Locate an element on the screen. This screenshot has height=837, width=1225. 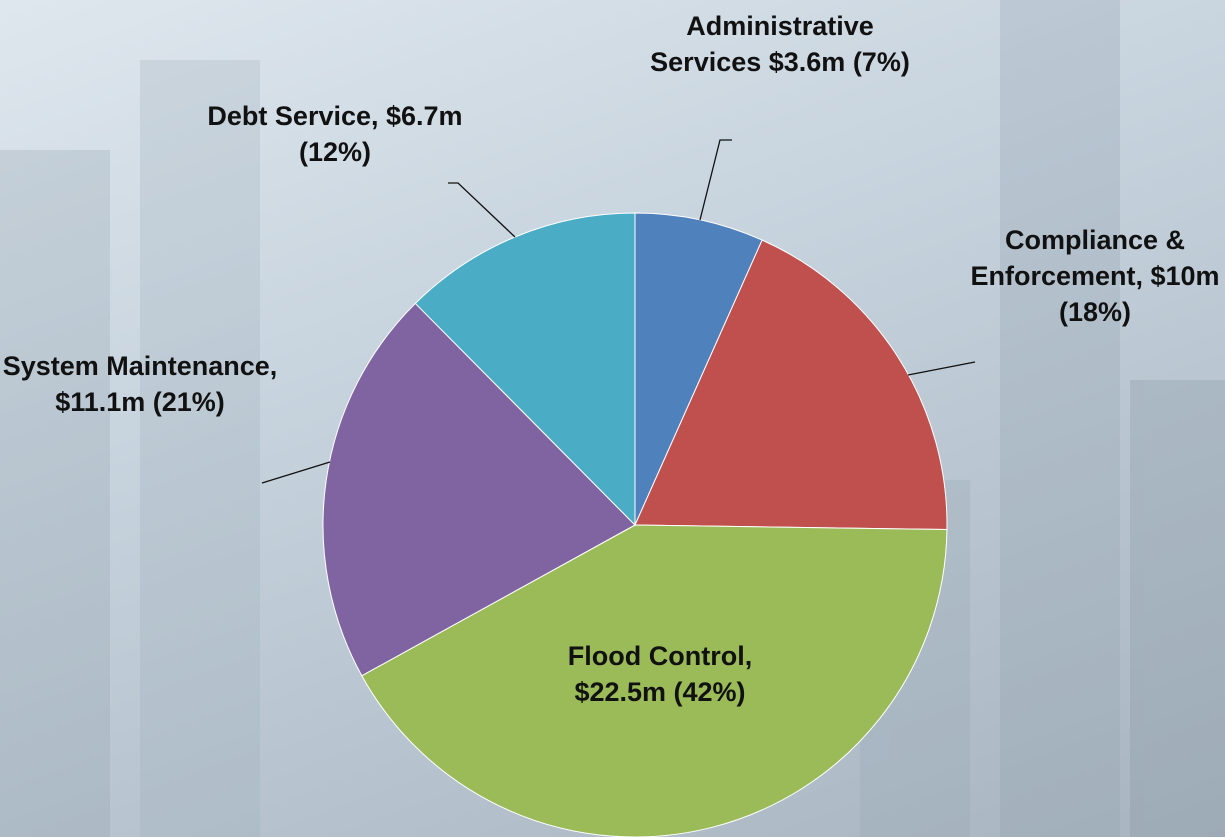
slice-label: Compliance & Enforcement, $10m (18%) is located at coordinates (1095, 276).